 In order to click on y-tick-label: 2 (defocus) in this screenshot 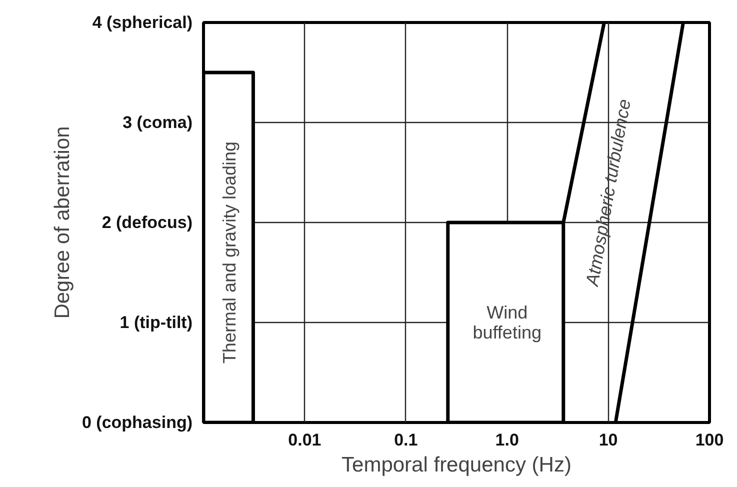, I will do `click(147, 222)`.